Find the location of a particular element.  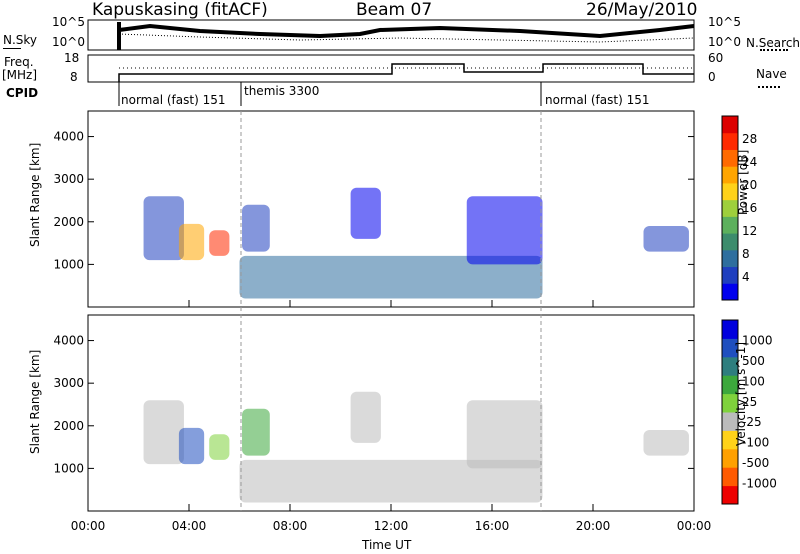

velocity-colorbar-label: Velocity [m s^-1] is located at coordinates (741, 393).